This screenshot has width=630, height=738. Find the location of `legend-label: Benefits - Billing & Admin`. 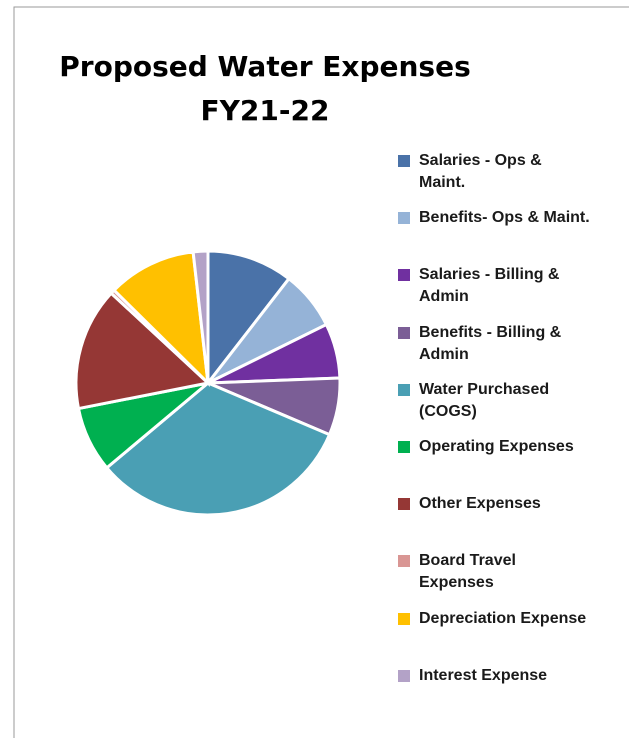

legend-label: Benefits - Billing & Admin is located at coordinates (490, 343).